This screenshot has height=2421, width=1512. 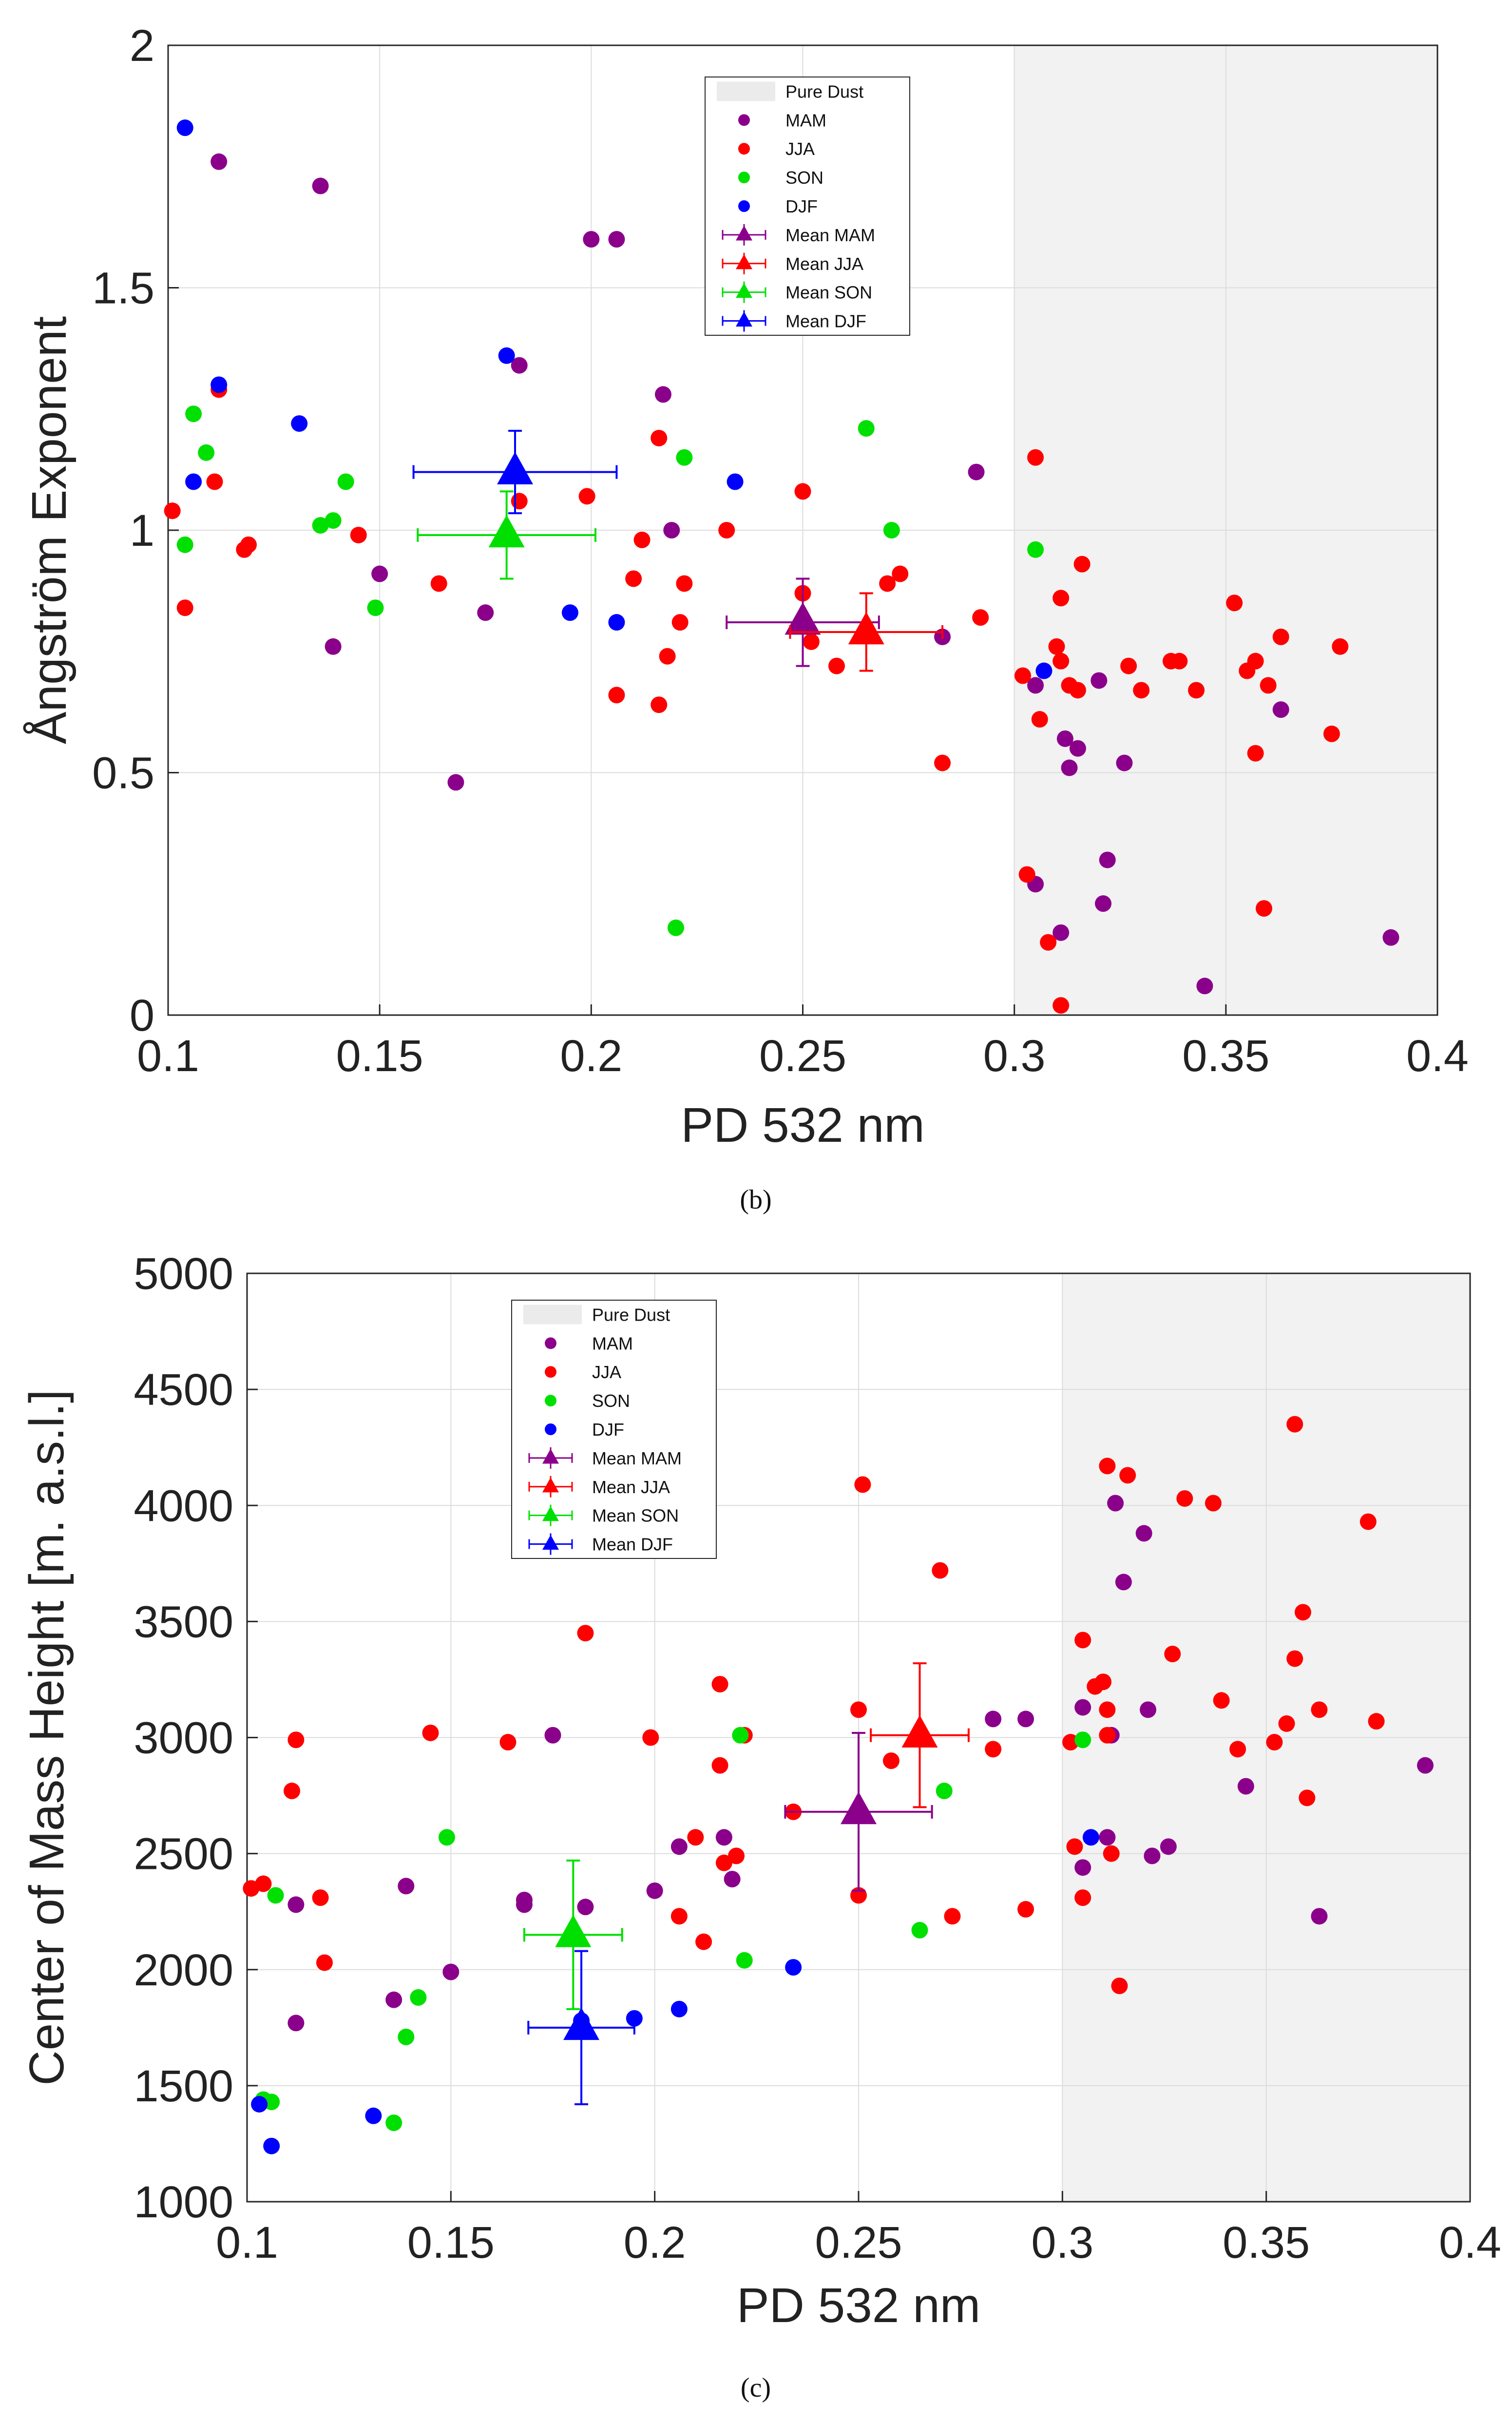 I want to click on c-legend-label: Mean JJA, so click(x=631, y=1487).